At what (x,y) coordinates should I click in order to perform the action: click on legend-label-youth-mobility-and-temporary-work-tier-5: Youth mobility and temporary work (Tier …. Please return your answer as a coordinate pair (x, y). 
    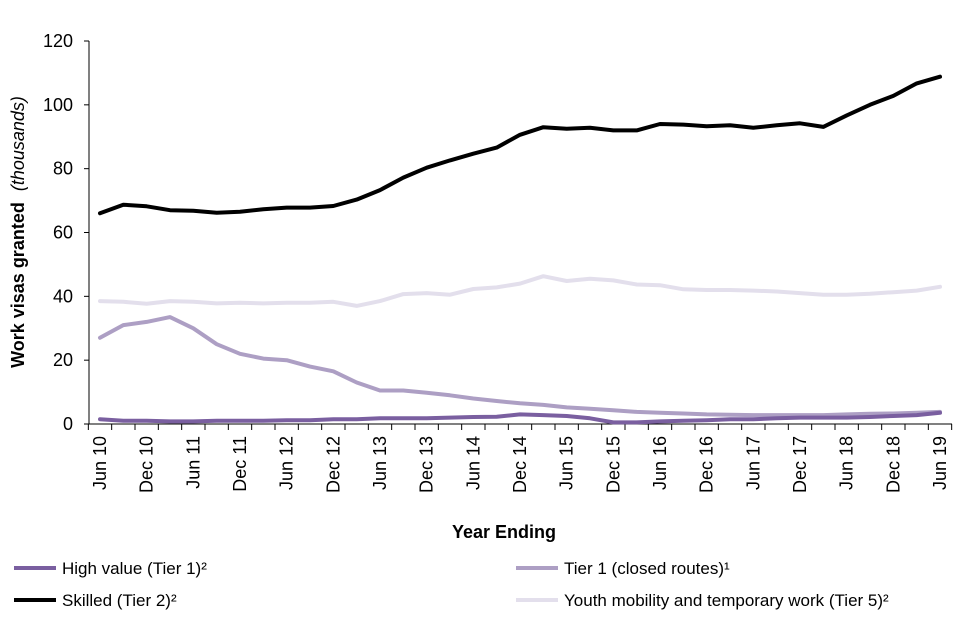
    Looking at the image, I should click on (726, 600).